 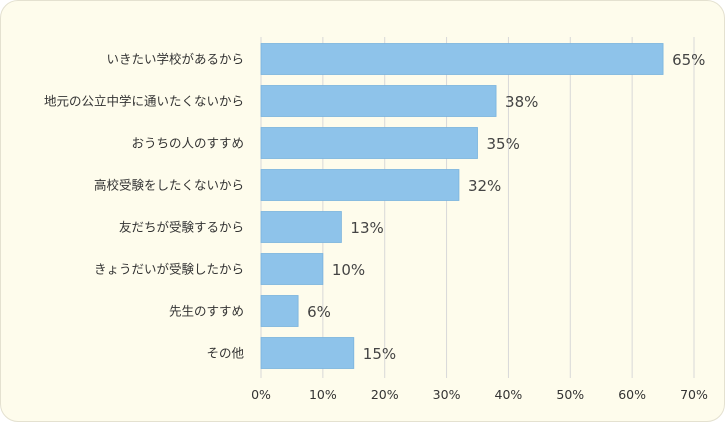 I want to click on x-tick-label: 10%, so click(x=323, y=394).